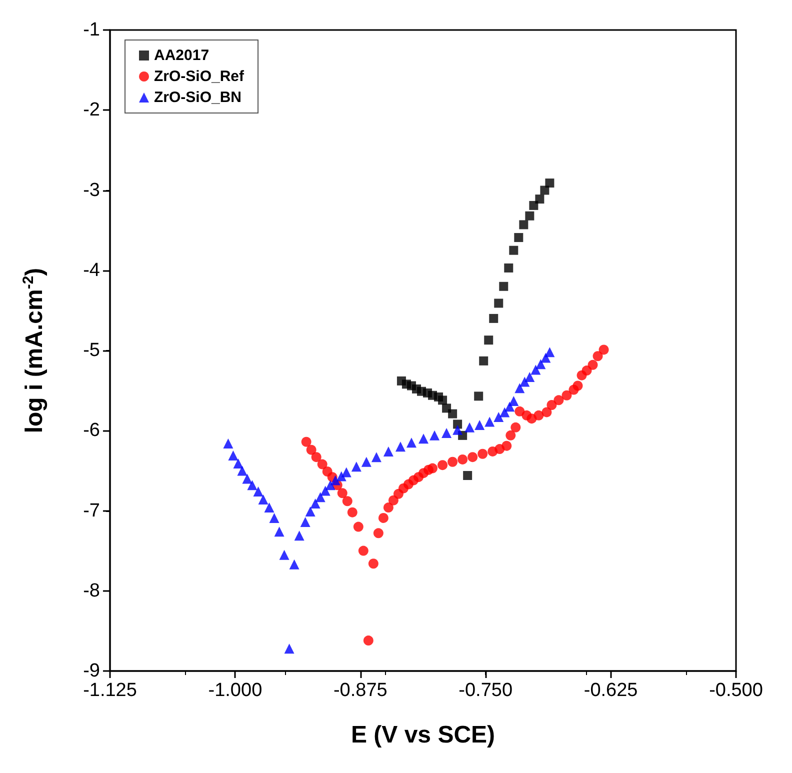 This screenshot has height=773, width=792. Describe the element at coordinates (91, 511) in the screenshot. I see `y-tick-label: -7` at that location.